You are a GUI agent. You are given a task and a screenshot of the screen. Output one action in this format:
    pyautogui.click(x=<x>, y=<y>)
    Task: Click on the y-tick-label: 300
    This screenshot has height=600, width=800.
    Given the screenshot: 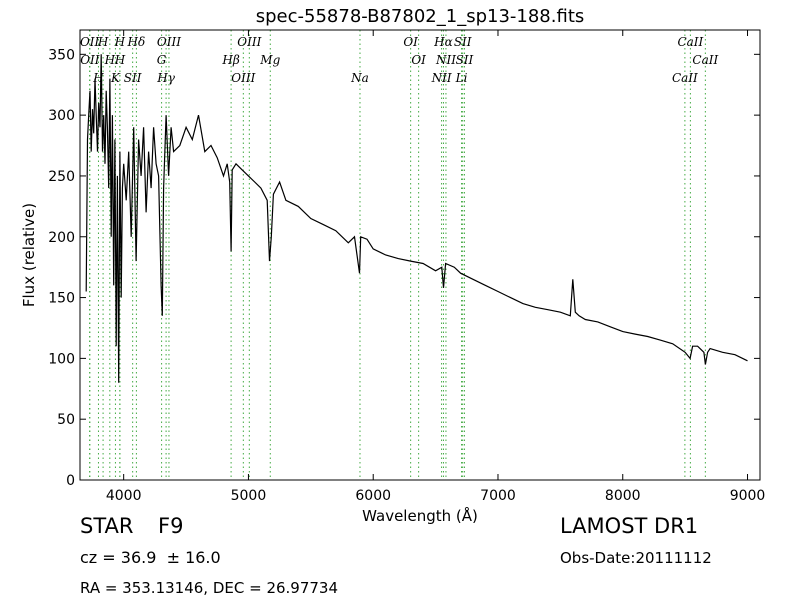 What is the action you would take?
    pyautogui.click(x=61, y=116)
    